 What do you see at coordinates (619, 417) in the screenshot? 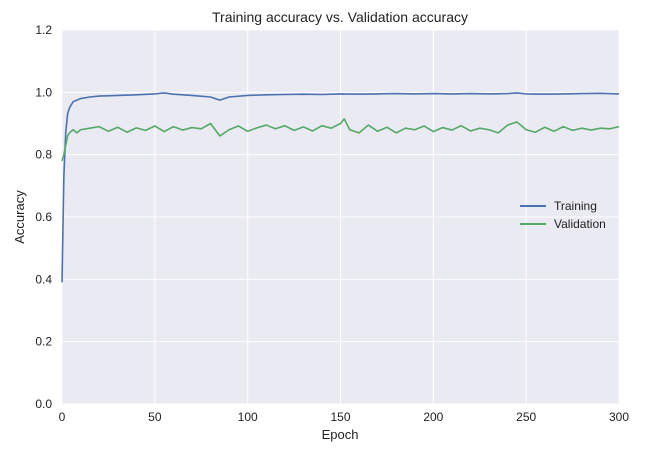
I see `x-tick-label: 300` at bounding box center [619, 417].